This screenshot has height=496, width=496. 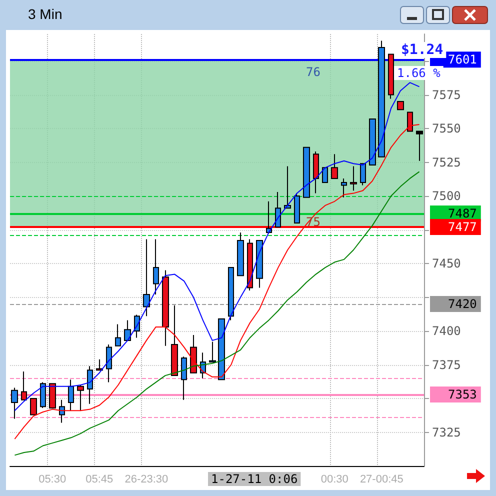 I want to click on x-tick-label: 27-00:45, so click(x=382, y=480).